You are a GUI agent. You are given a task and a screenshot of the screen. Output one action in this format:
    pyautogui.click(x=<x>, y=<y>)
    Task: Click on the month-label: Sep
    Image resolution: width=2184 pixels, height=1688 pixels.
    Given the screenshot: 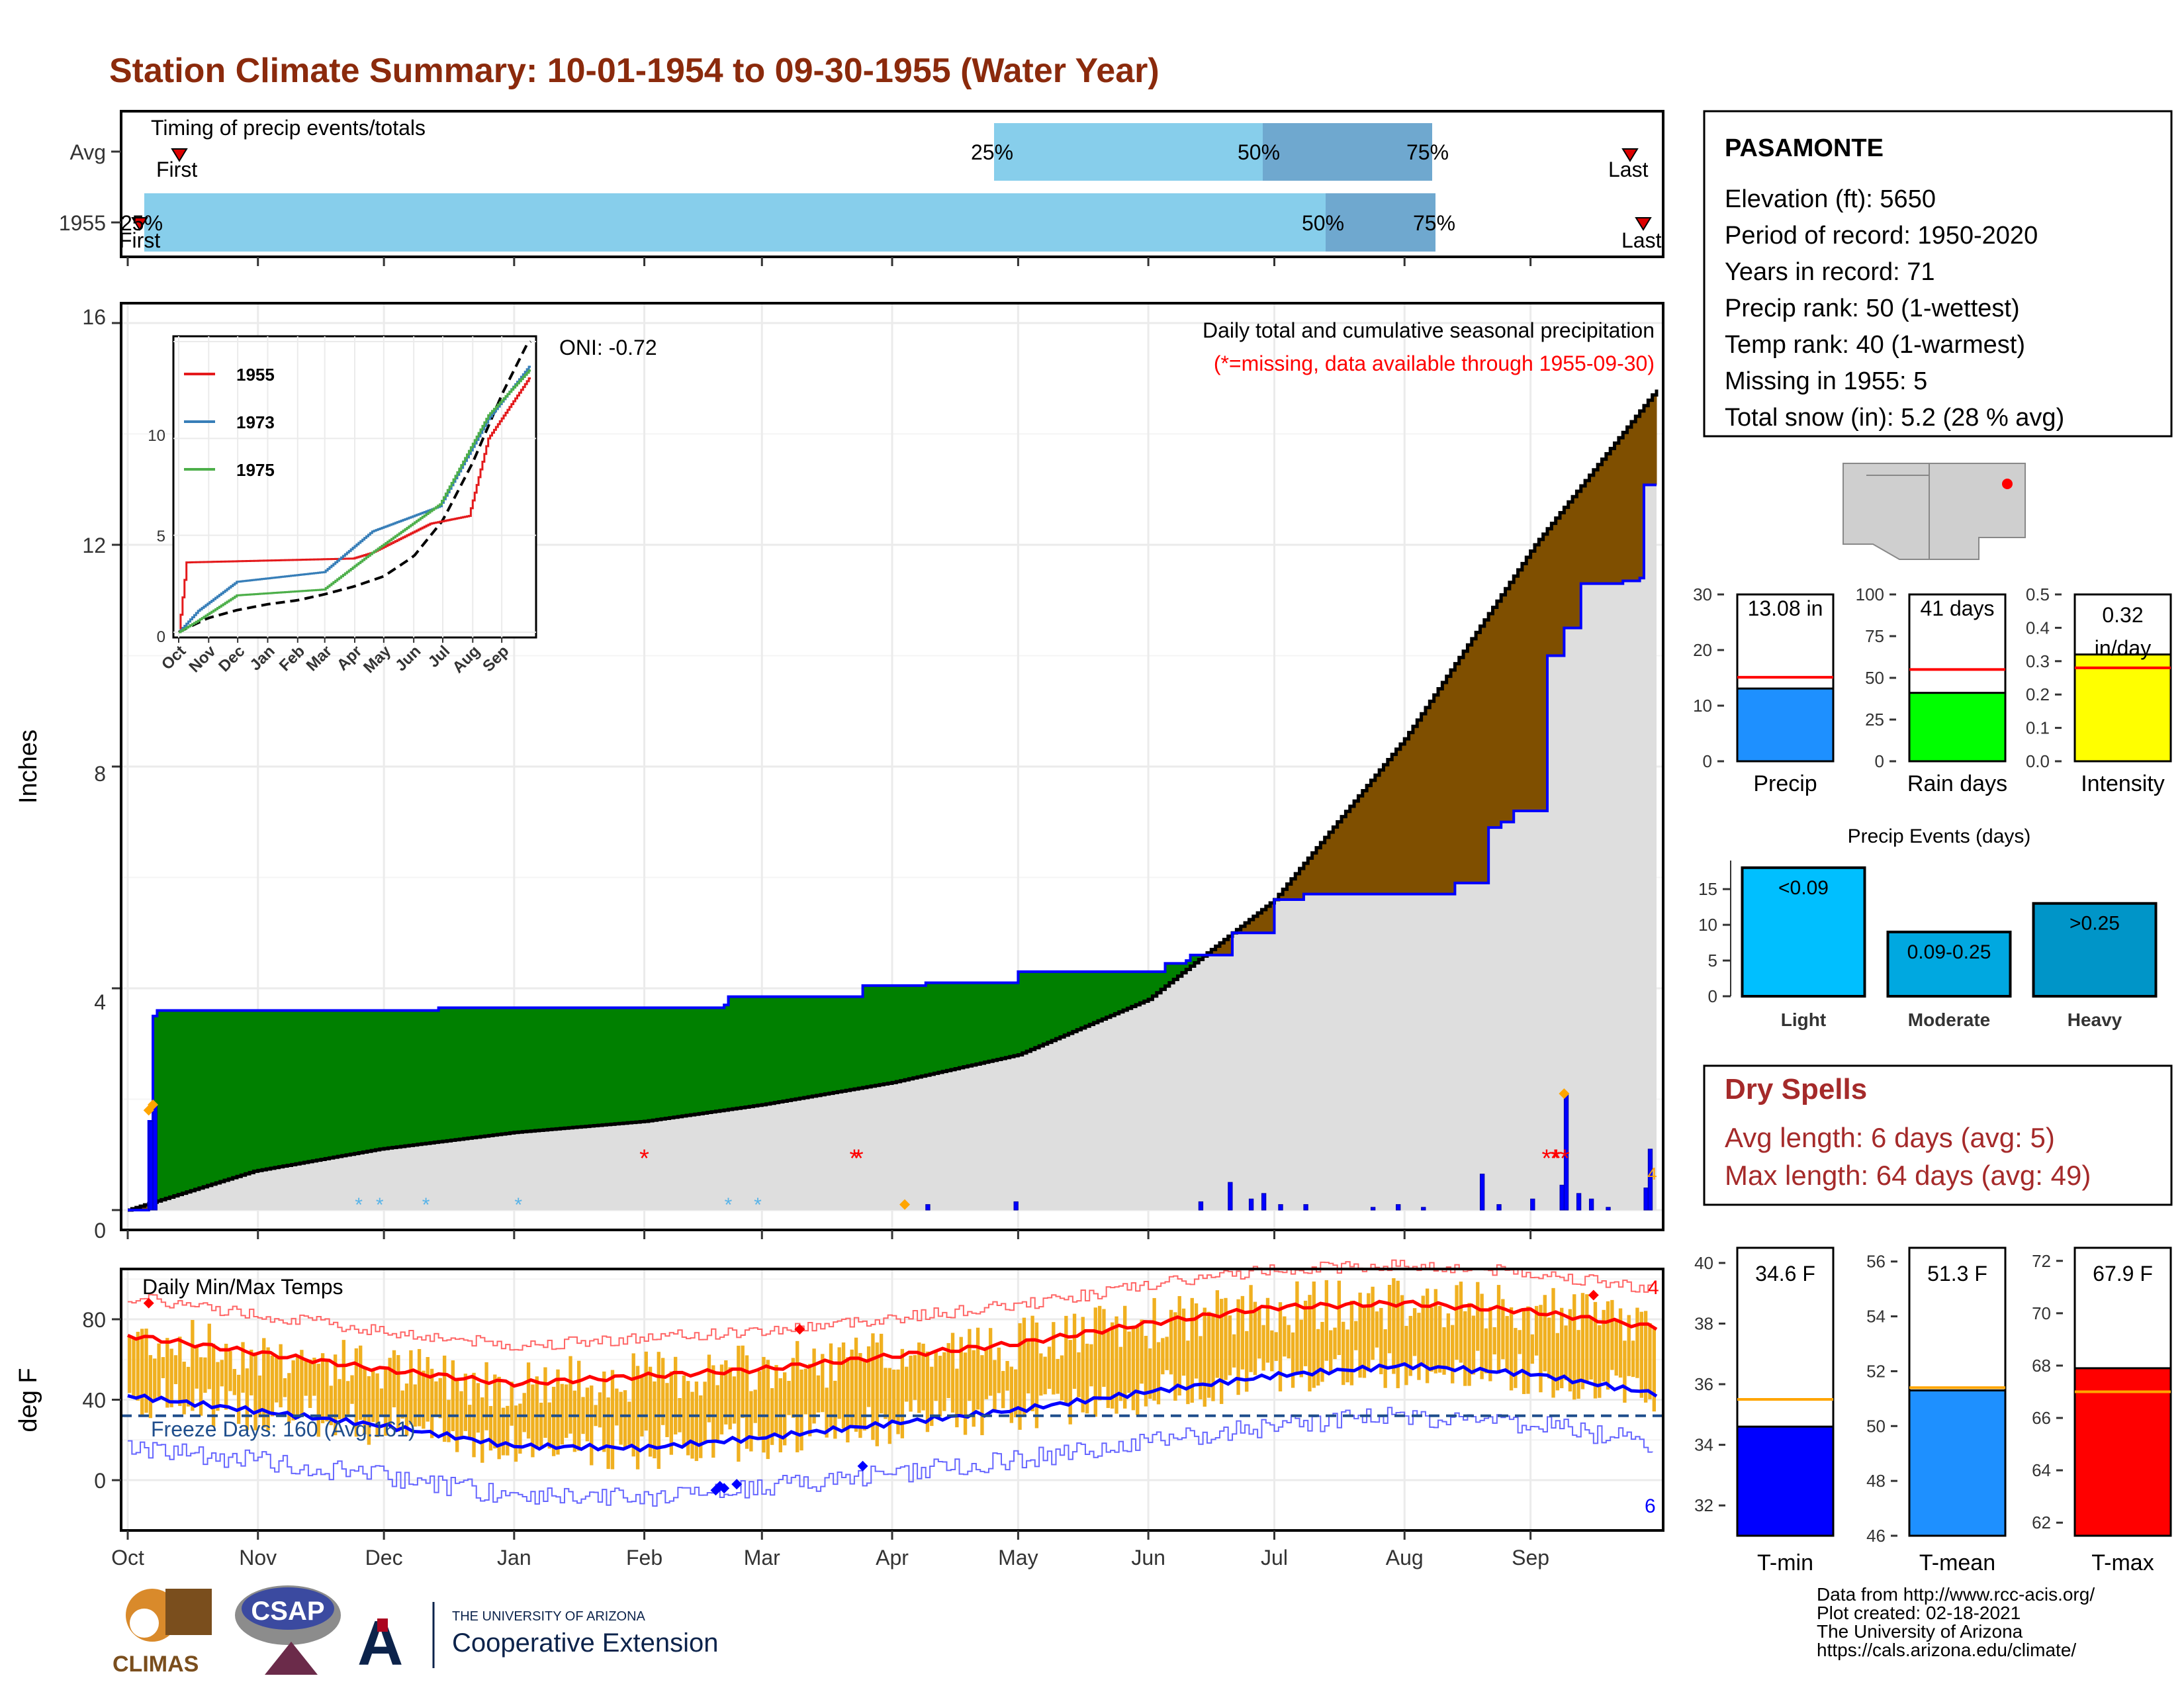 What is the action you would take?
    pyautogui.click(x=1530, y=1558)
    